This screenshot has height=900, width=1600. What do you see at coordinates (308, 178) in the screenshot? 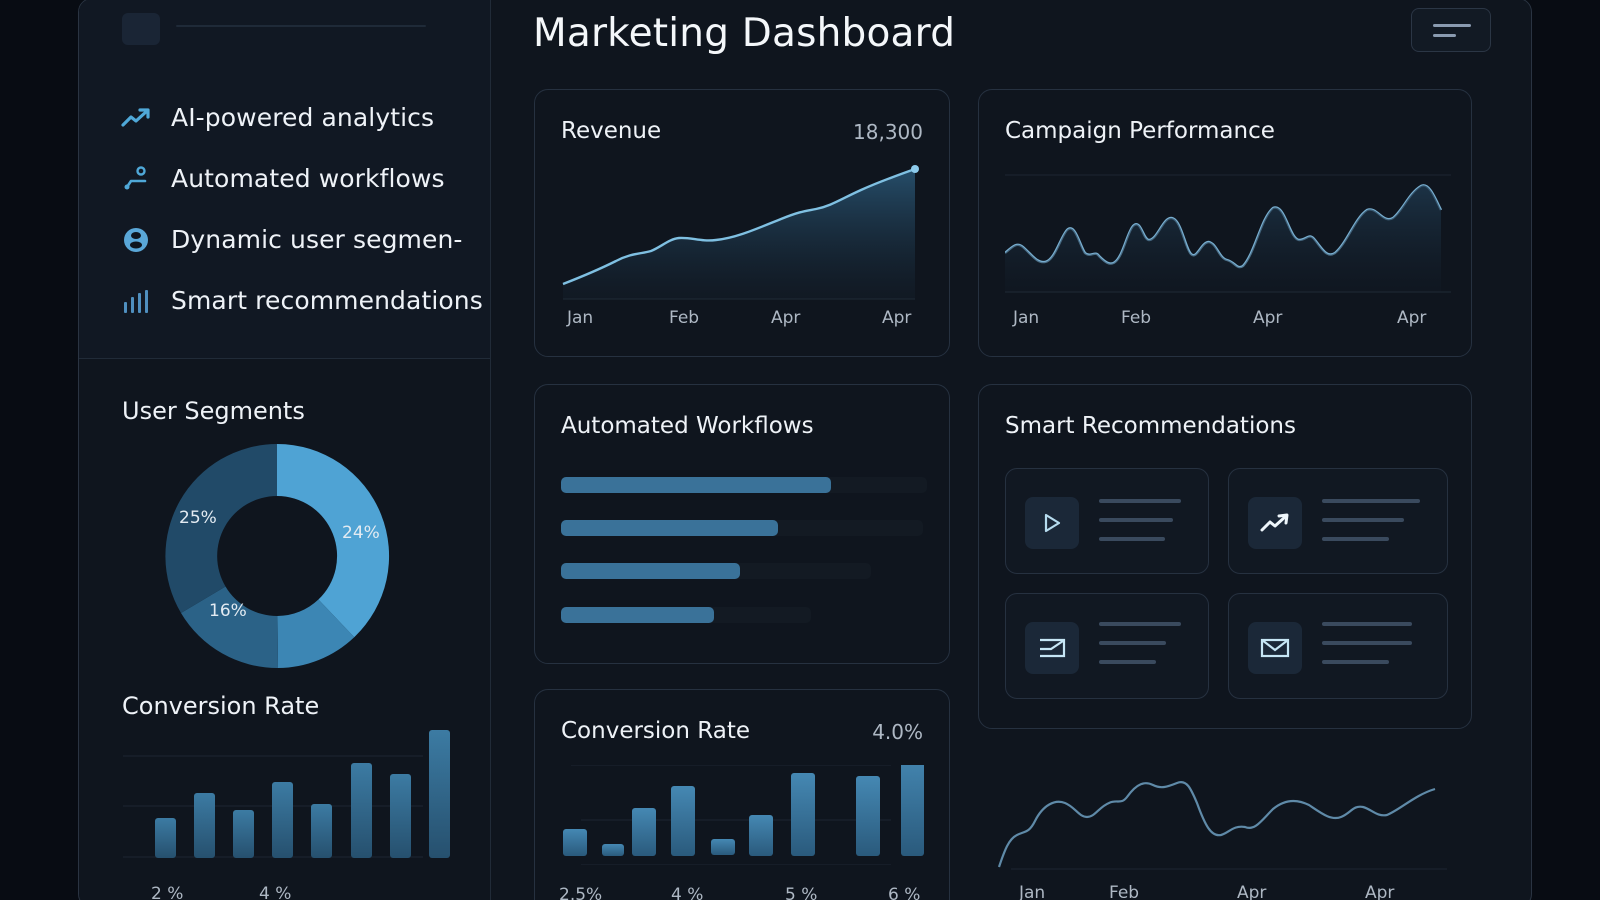
I see `sidebar-item-label: Automated workflows` at bounding box center [308, 178].